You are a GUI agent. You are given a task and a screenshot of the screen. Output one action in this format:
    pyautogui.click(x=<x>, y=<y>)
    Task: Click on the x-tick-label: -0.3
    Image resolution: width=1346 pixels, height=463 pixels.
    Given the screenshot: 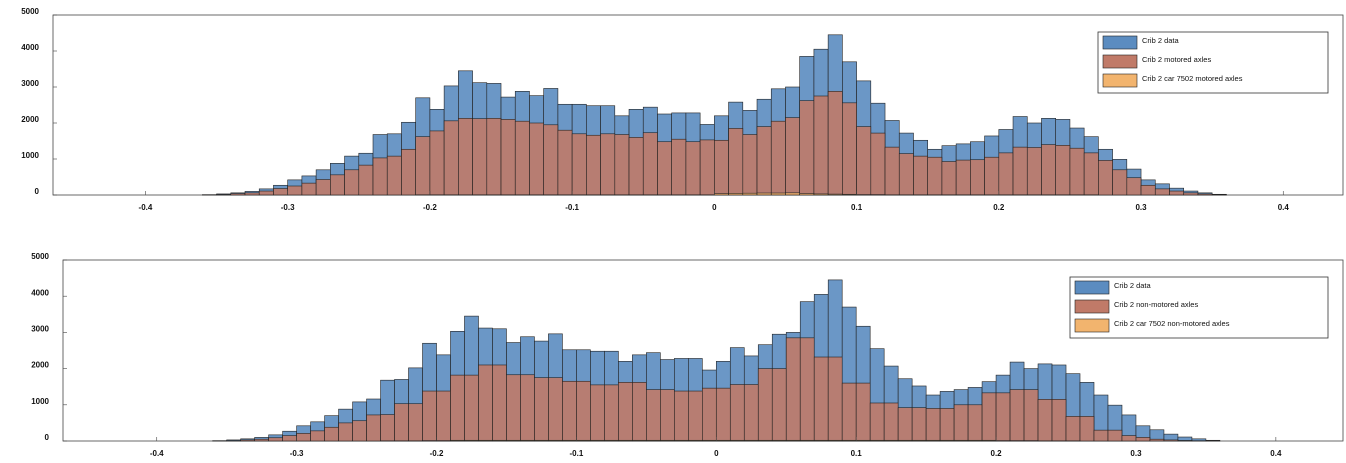 What is the action you would take?
    pyautogui.click(x=288, y=207)
    